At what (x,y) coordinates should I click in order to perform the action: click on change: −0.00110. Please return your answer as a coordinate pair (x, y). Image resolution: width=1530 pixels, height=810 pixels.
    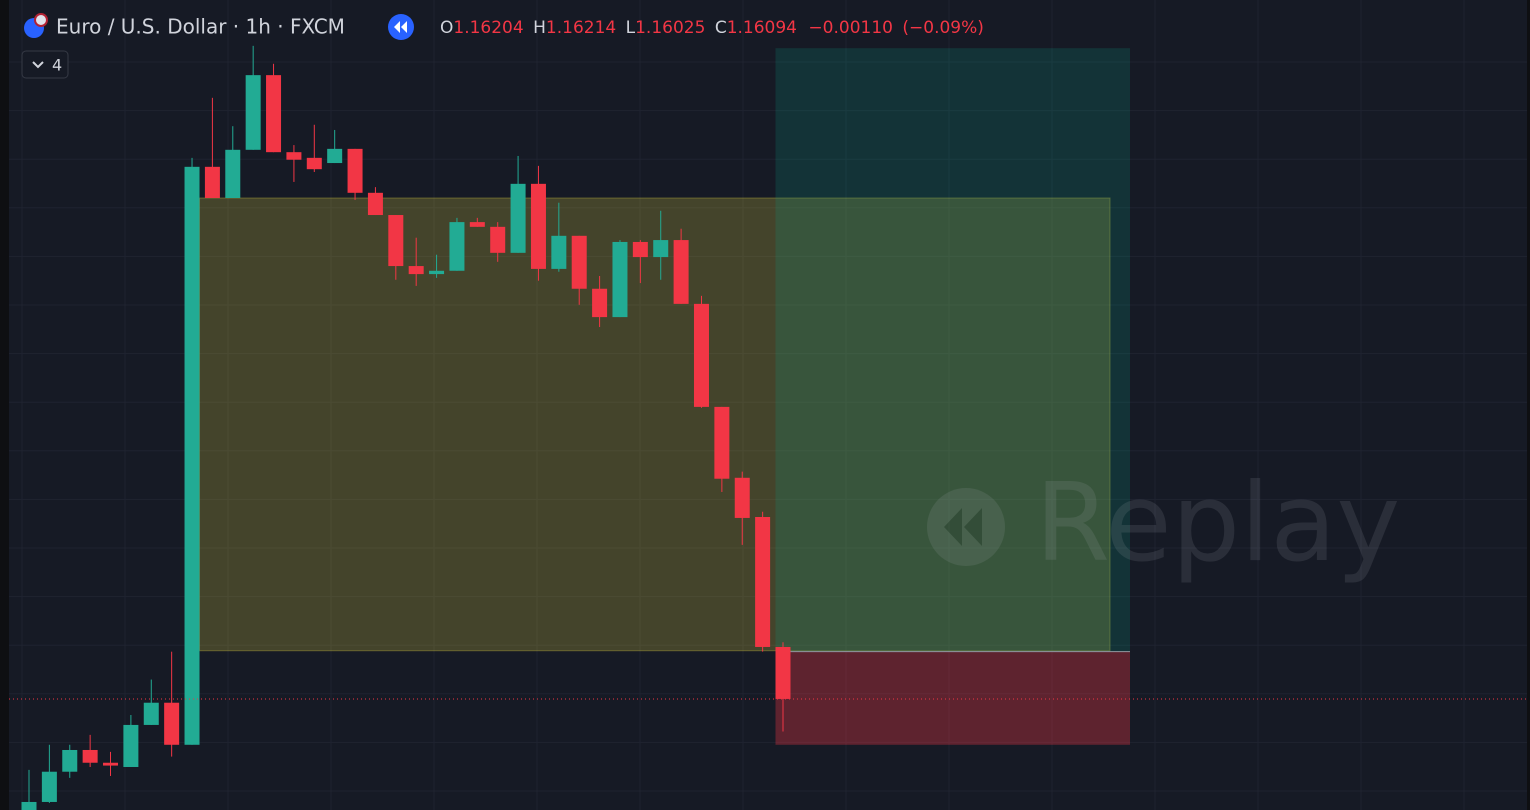
    Looking at the image, I should click on (850, 28).